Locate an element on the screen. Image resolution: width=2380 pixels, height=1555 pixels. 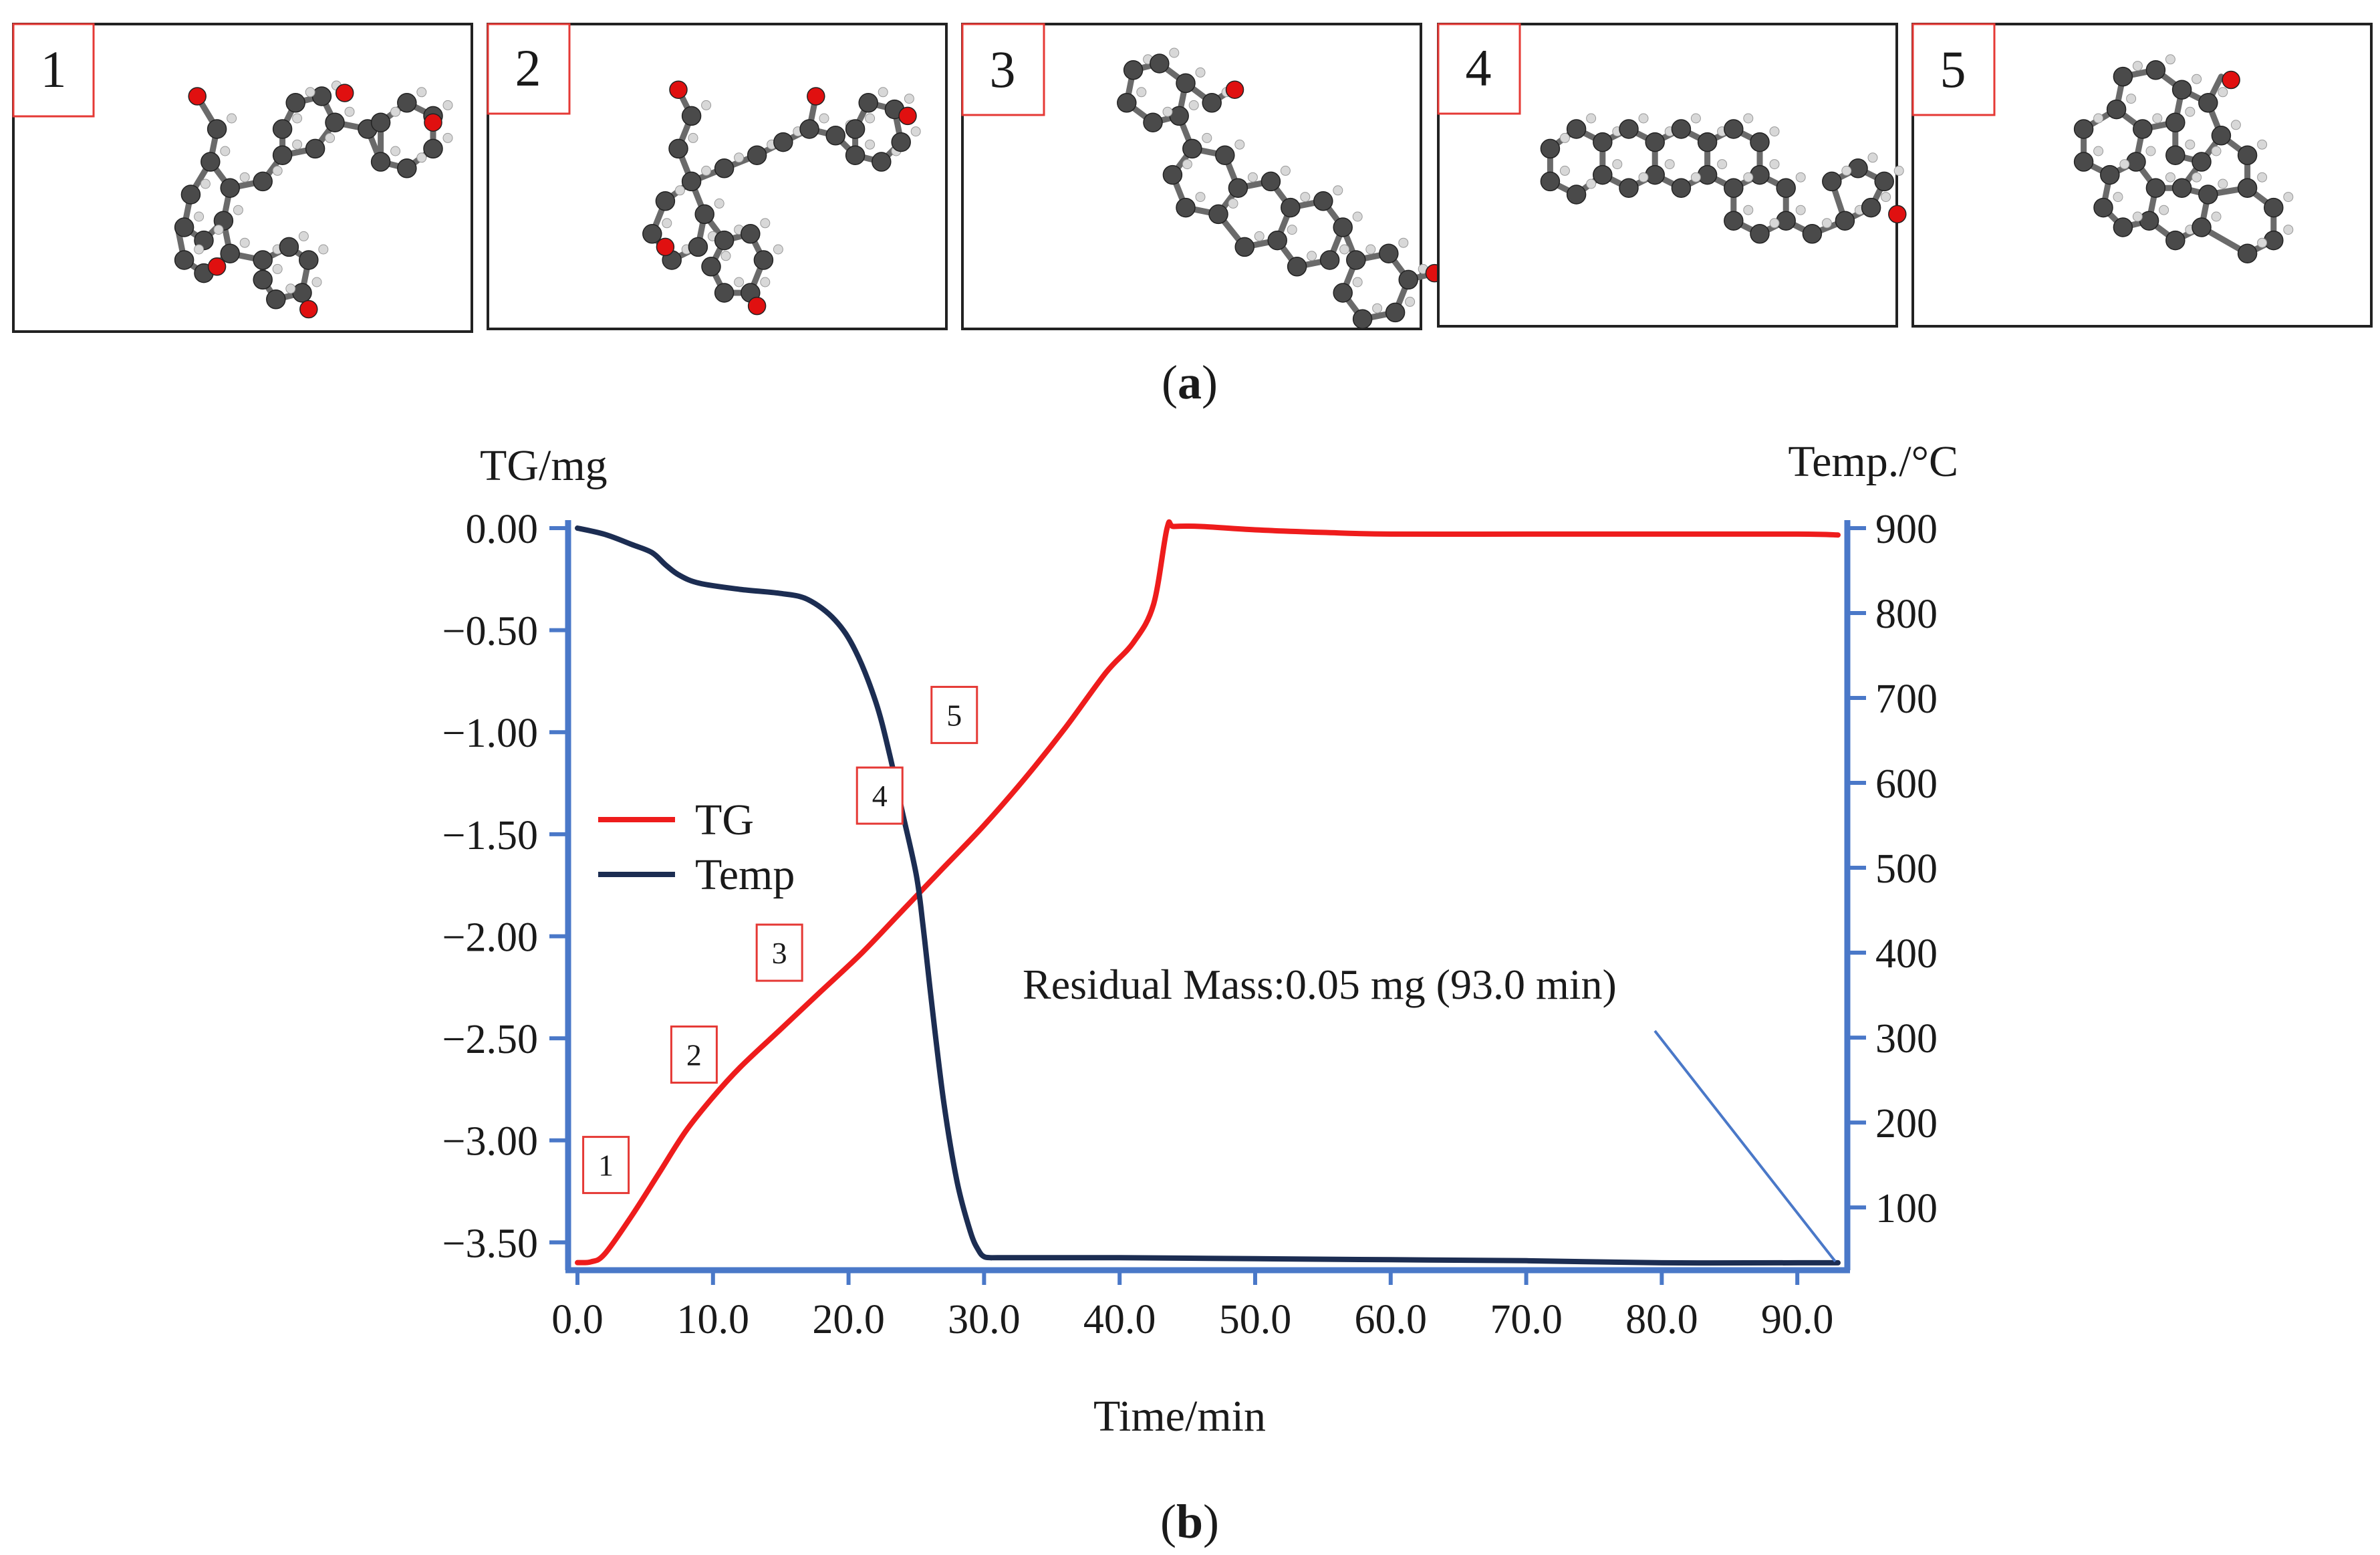
legend-label-tg: TG is located at coordinates (724, 820).